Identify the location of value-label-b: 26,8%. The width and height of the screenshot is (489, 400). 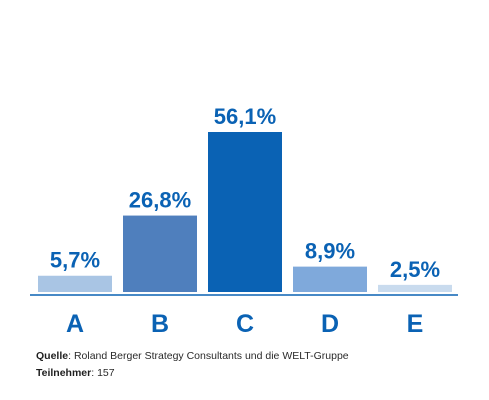
(160, 200).